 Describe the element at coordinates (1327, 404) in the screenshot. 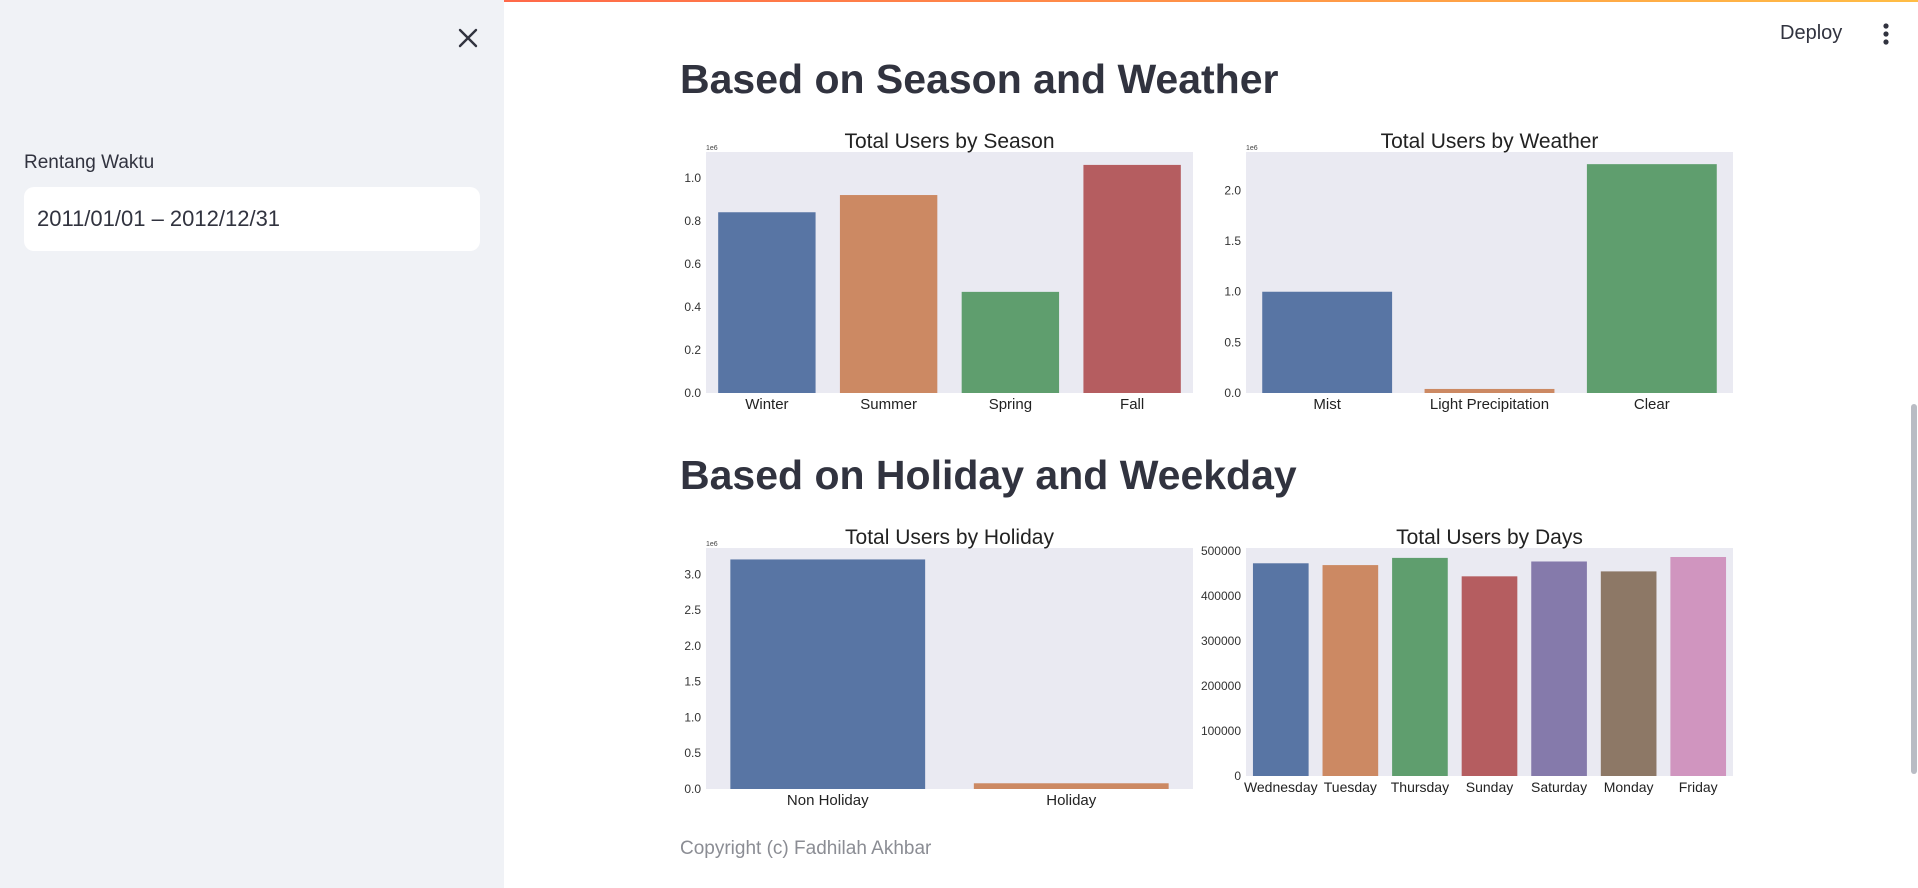

I see `x-tick-label: Mist` at that location.